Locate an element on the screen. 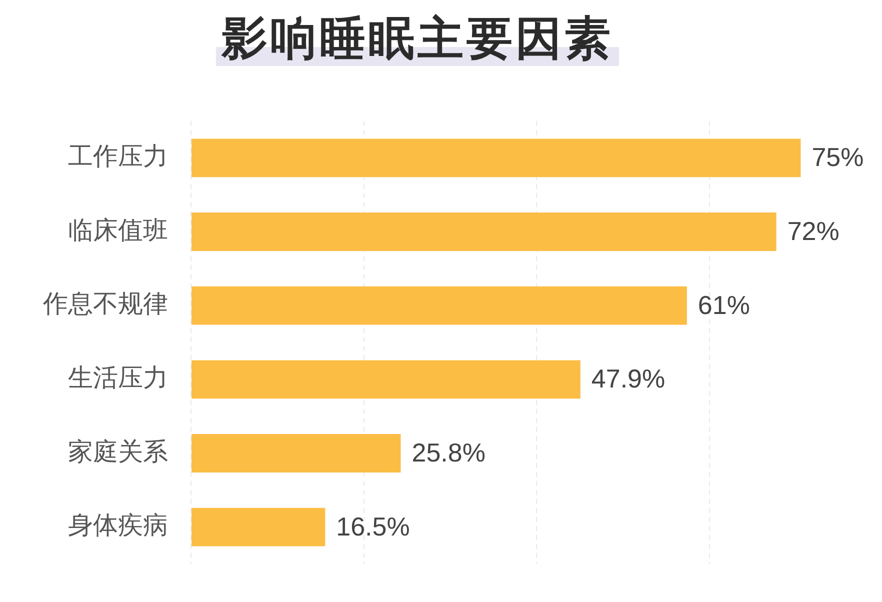 Image resolution: width=882 pixels, height=602 pixels. y-tick-label: 临床值班 is located at coordinates (118, 229).